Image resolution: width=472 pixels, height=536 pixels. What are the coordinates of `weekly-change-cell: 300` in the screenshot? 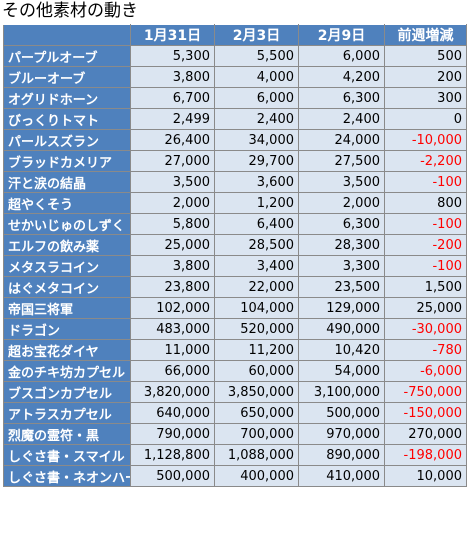 It's located at (425, 98).